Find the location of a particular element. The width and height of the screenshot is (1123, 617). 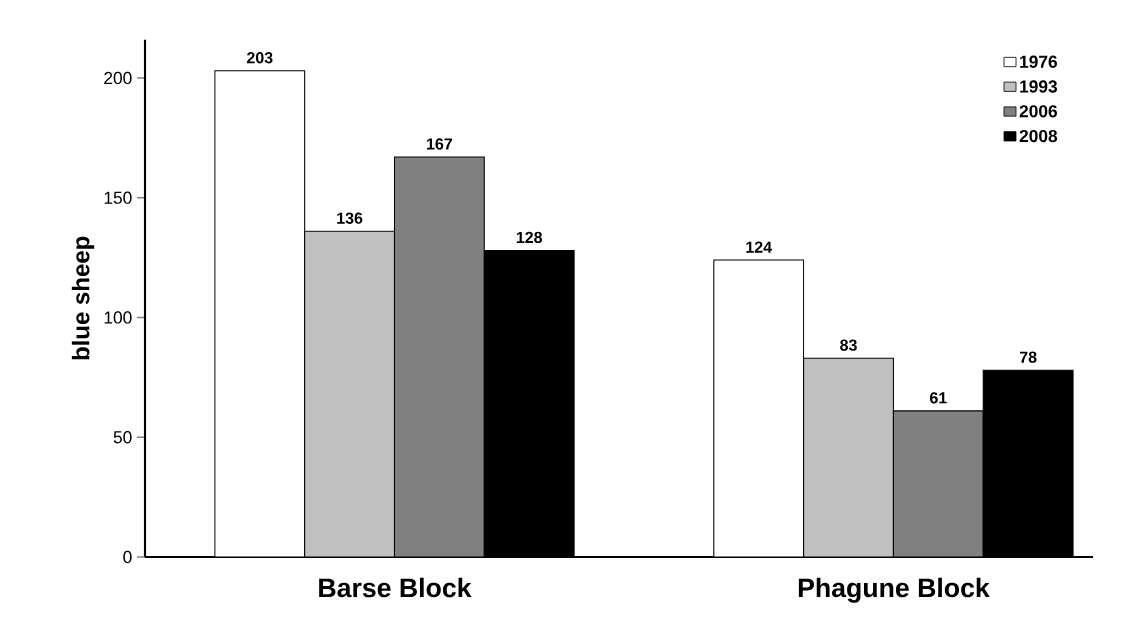

data-label: 136 is located at coordinates (350, 218).